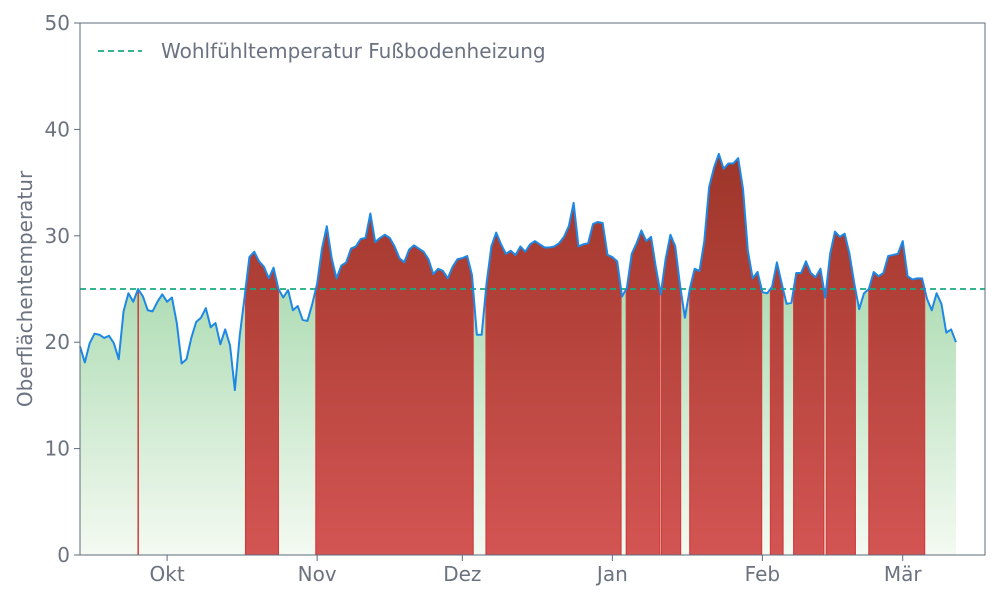 The image size is (1000, 600). What do you see at coordinates (57, 23) in the screenshot?
I see `y-tick-label: 50` at bounding box center [57, 23].